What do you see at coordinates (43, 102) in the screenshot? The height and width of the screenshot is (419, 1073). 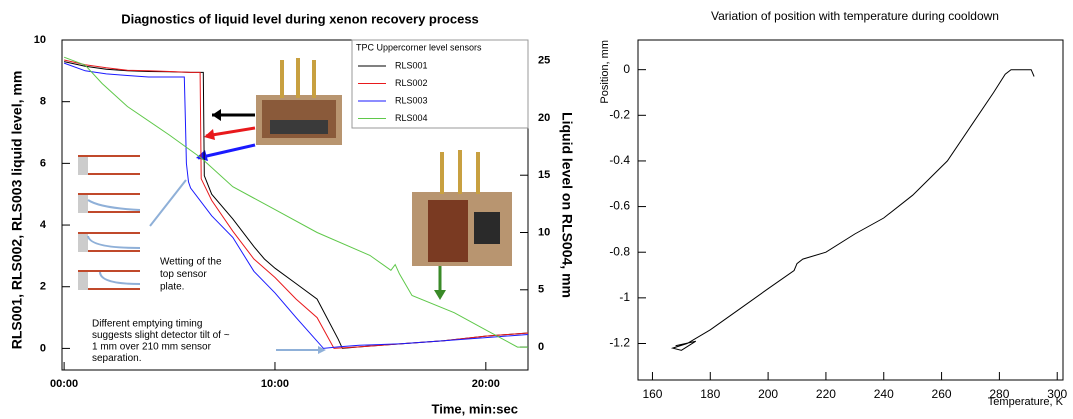 I see `y-tick-label: 8` at bounding box center [43, 102].